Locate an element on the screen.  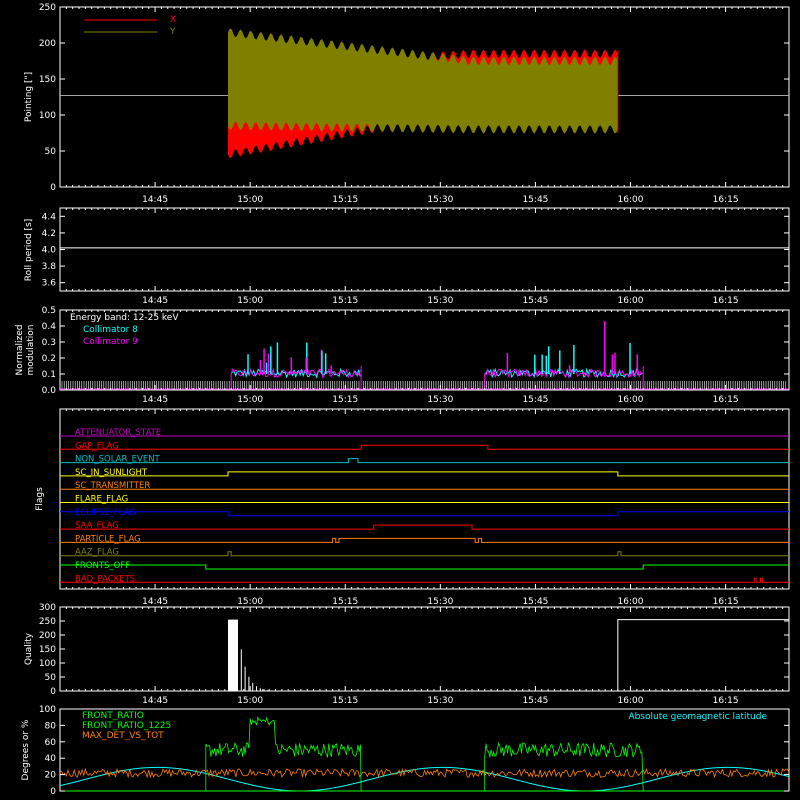
legend-energy-band: Energy band: 12-25 keV is located at coordinates (124, 318).